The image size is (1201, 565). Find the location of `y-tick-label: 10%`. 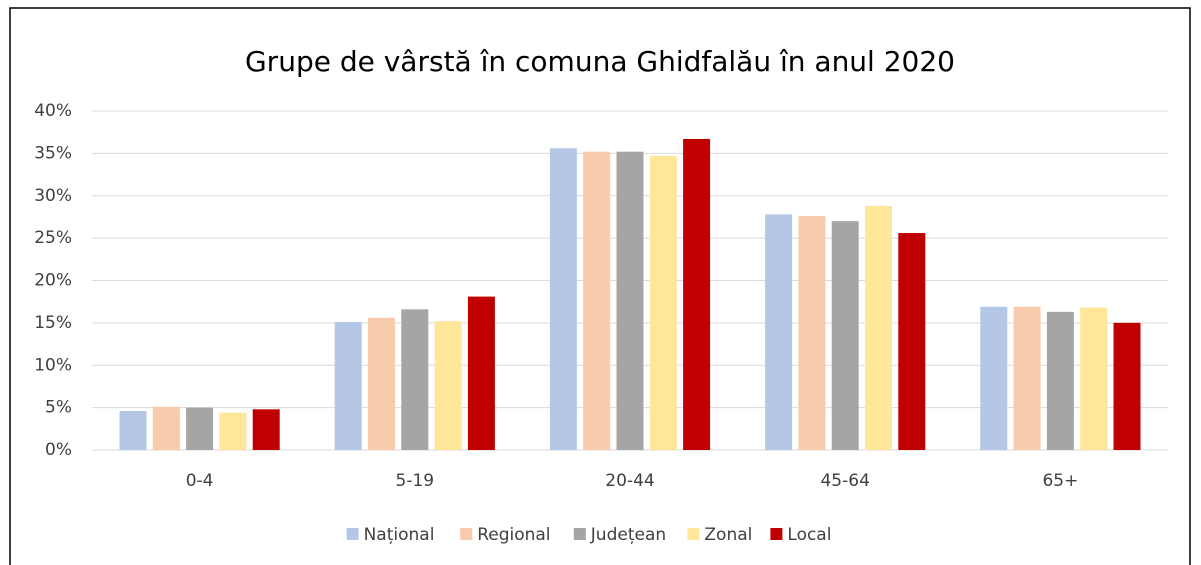

y-tick-label: 10% is located at coordinates (53, 365).